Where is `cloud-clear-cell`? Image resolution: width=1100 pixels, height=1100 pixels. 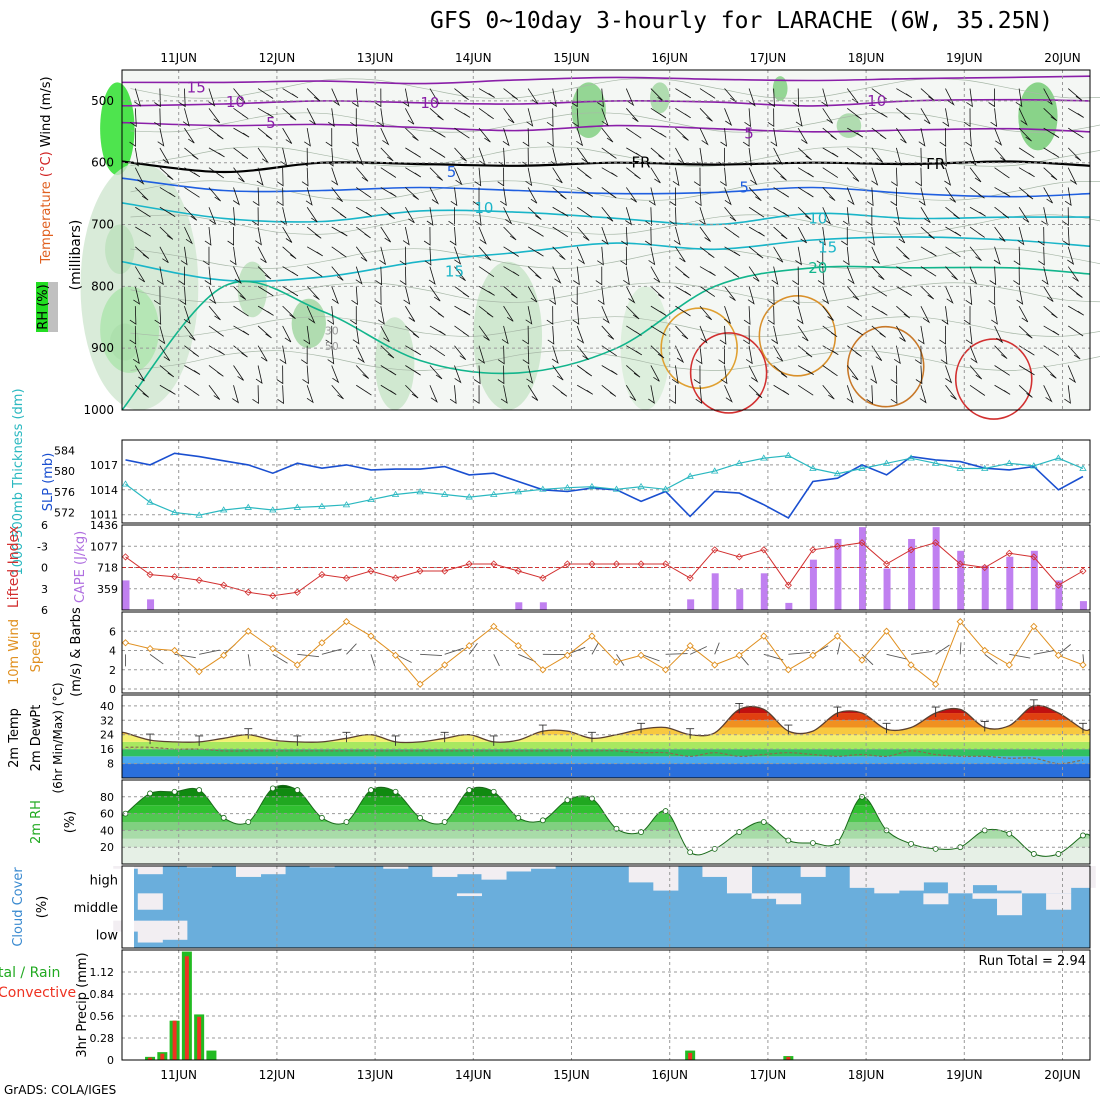
cloud-clear-cell is located at coordinates (739, 880).